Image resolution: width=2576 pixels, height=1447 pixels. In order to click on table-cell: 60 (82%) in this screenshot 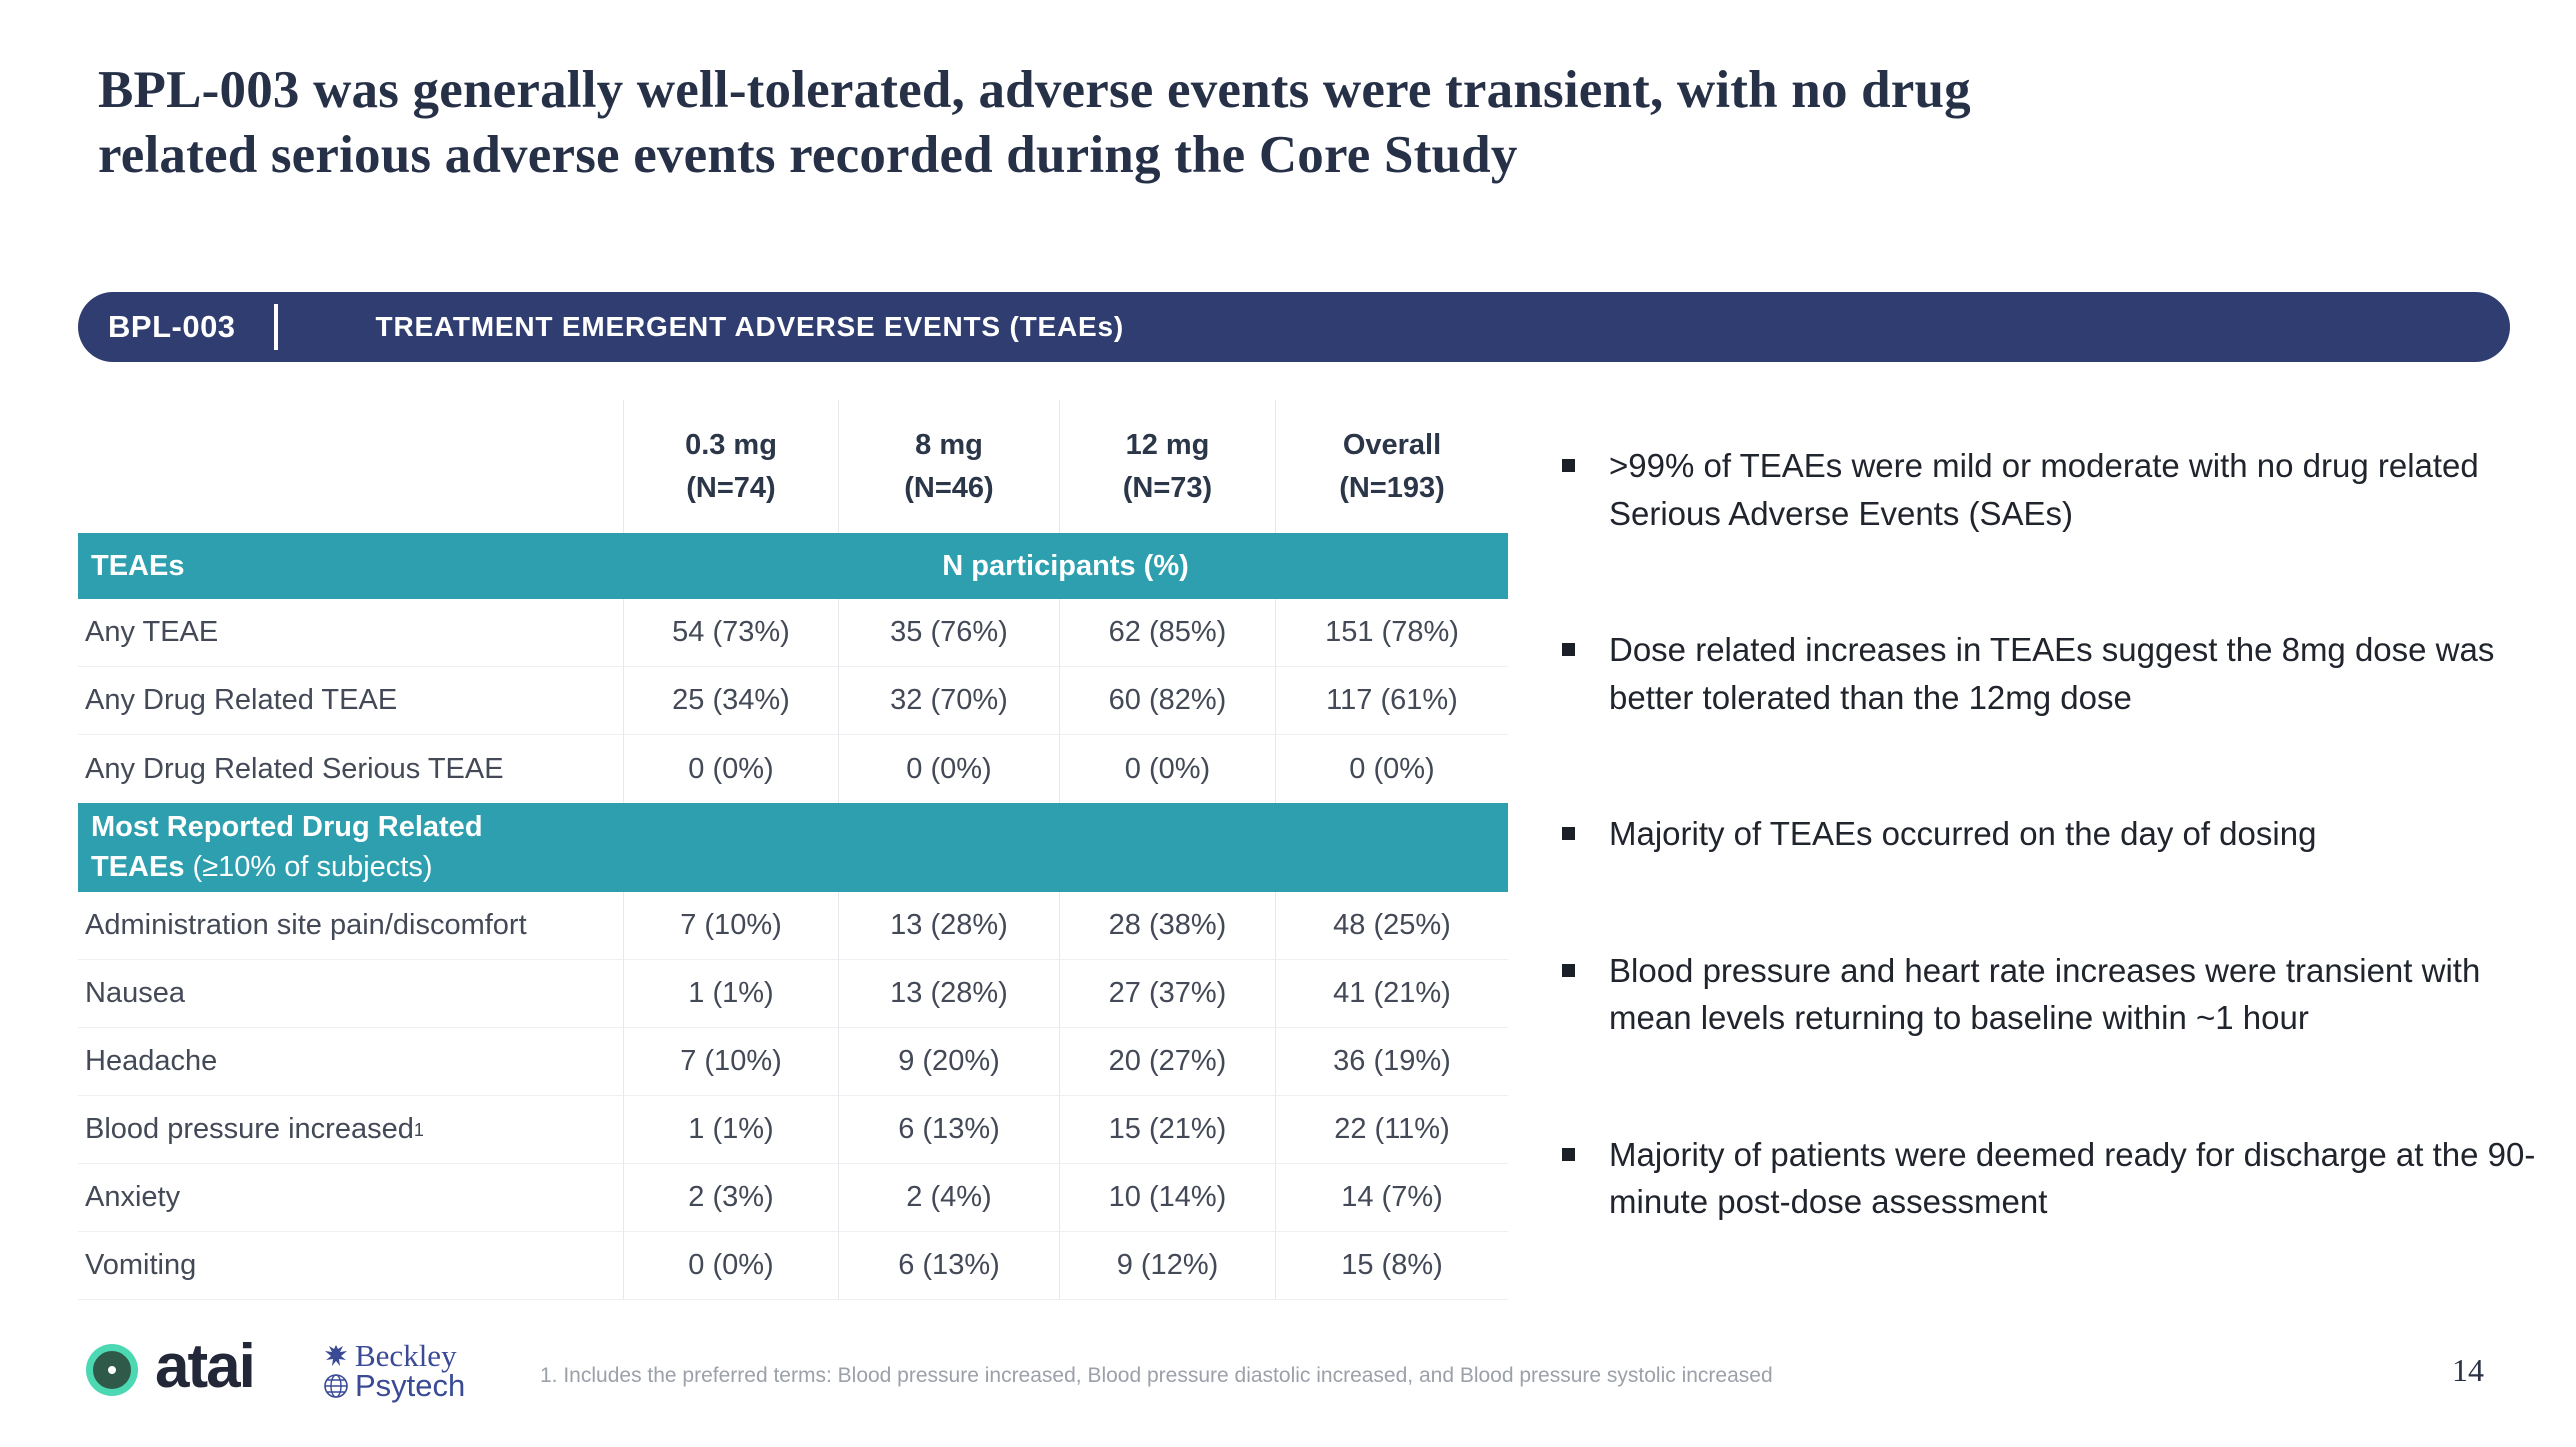, I will do `click(1167, 701)`.